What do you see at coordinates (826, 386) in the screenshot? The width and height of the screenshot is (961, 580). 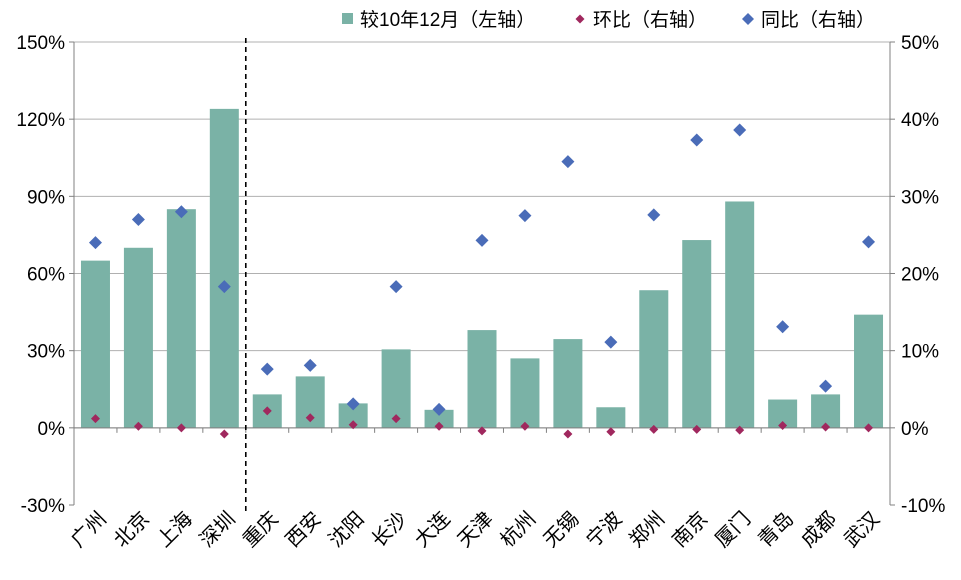 I see `yoy-point-成都` at bounding box center [826, 386].